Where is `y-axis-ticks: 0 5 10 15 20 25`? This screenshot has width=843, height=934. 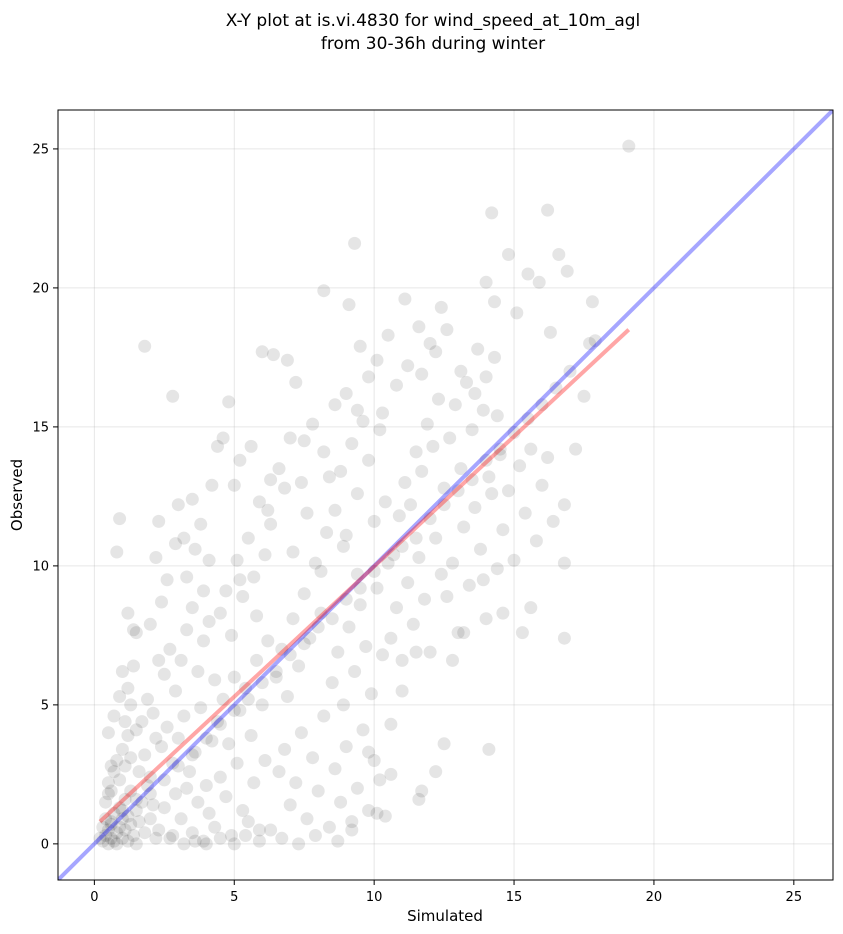 y-axis-ticks: 0 5 10 15 20 25 is located at coordinates (45, 497).